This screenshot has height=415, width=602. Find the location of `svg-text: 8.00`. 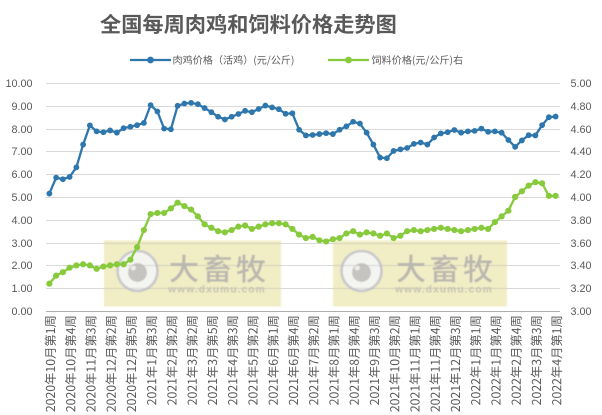

svg-text: 8.00 is located at coordinates (21, 130).